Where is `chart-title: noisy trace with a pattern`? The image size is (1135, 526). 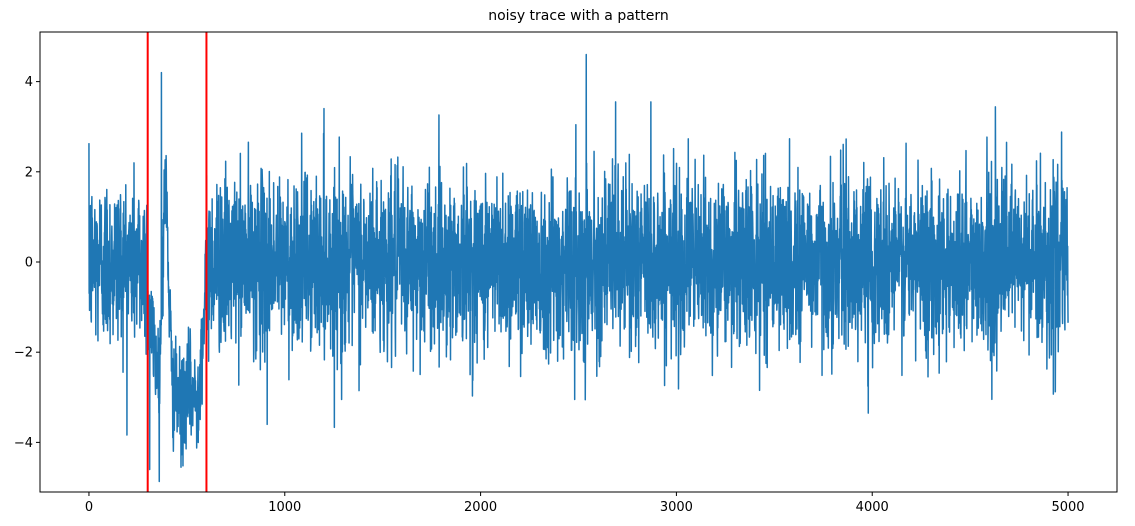
chart-title: noisy trace with a pattern is located at coordinates (578, 16).